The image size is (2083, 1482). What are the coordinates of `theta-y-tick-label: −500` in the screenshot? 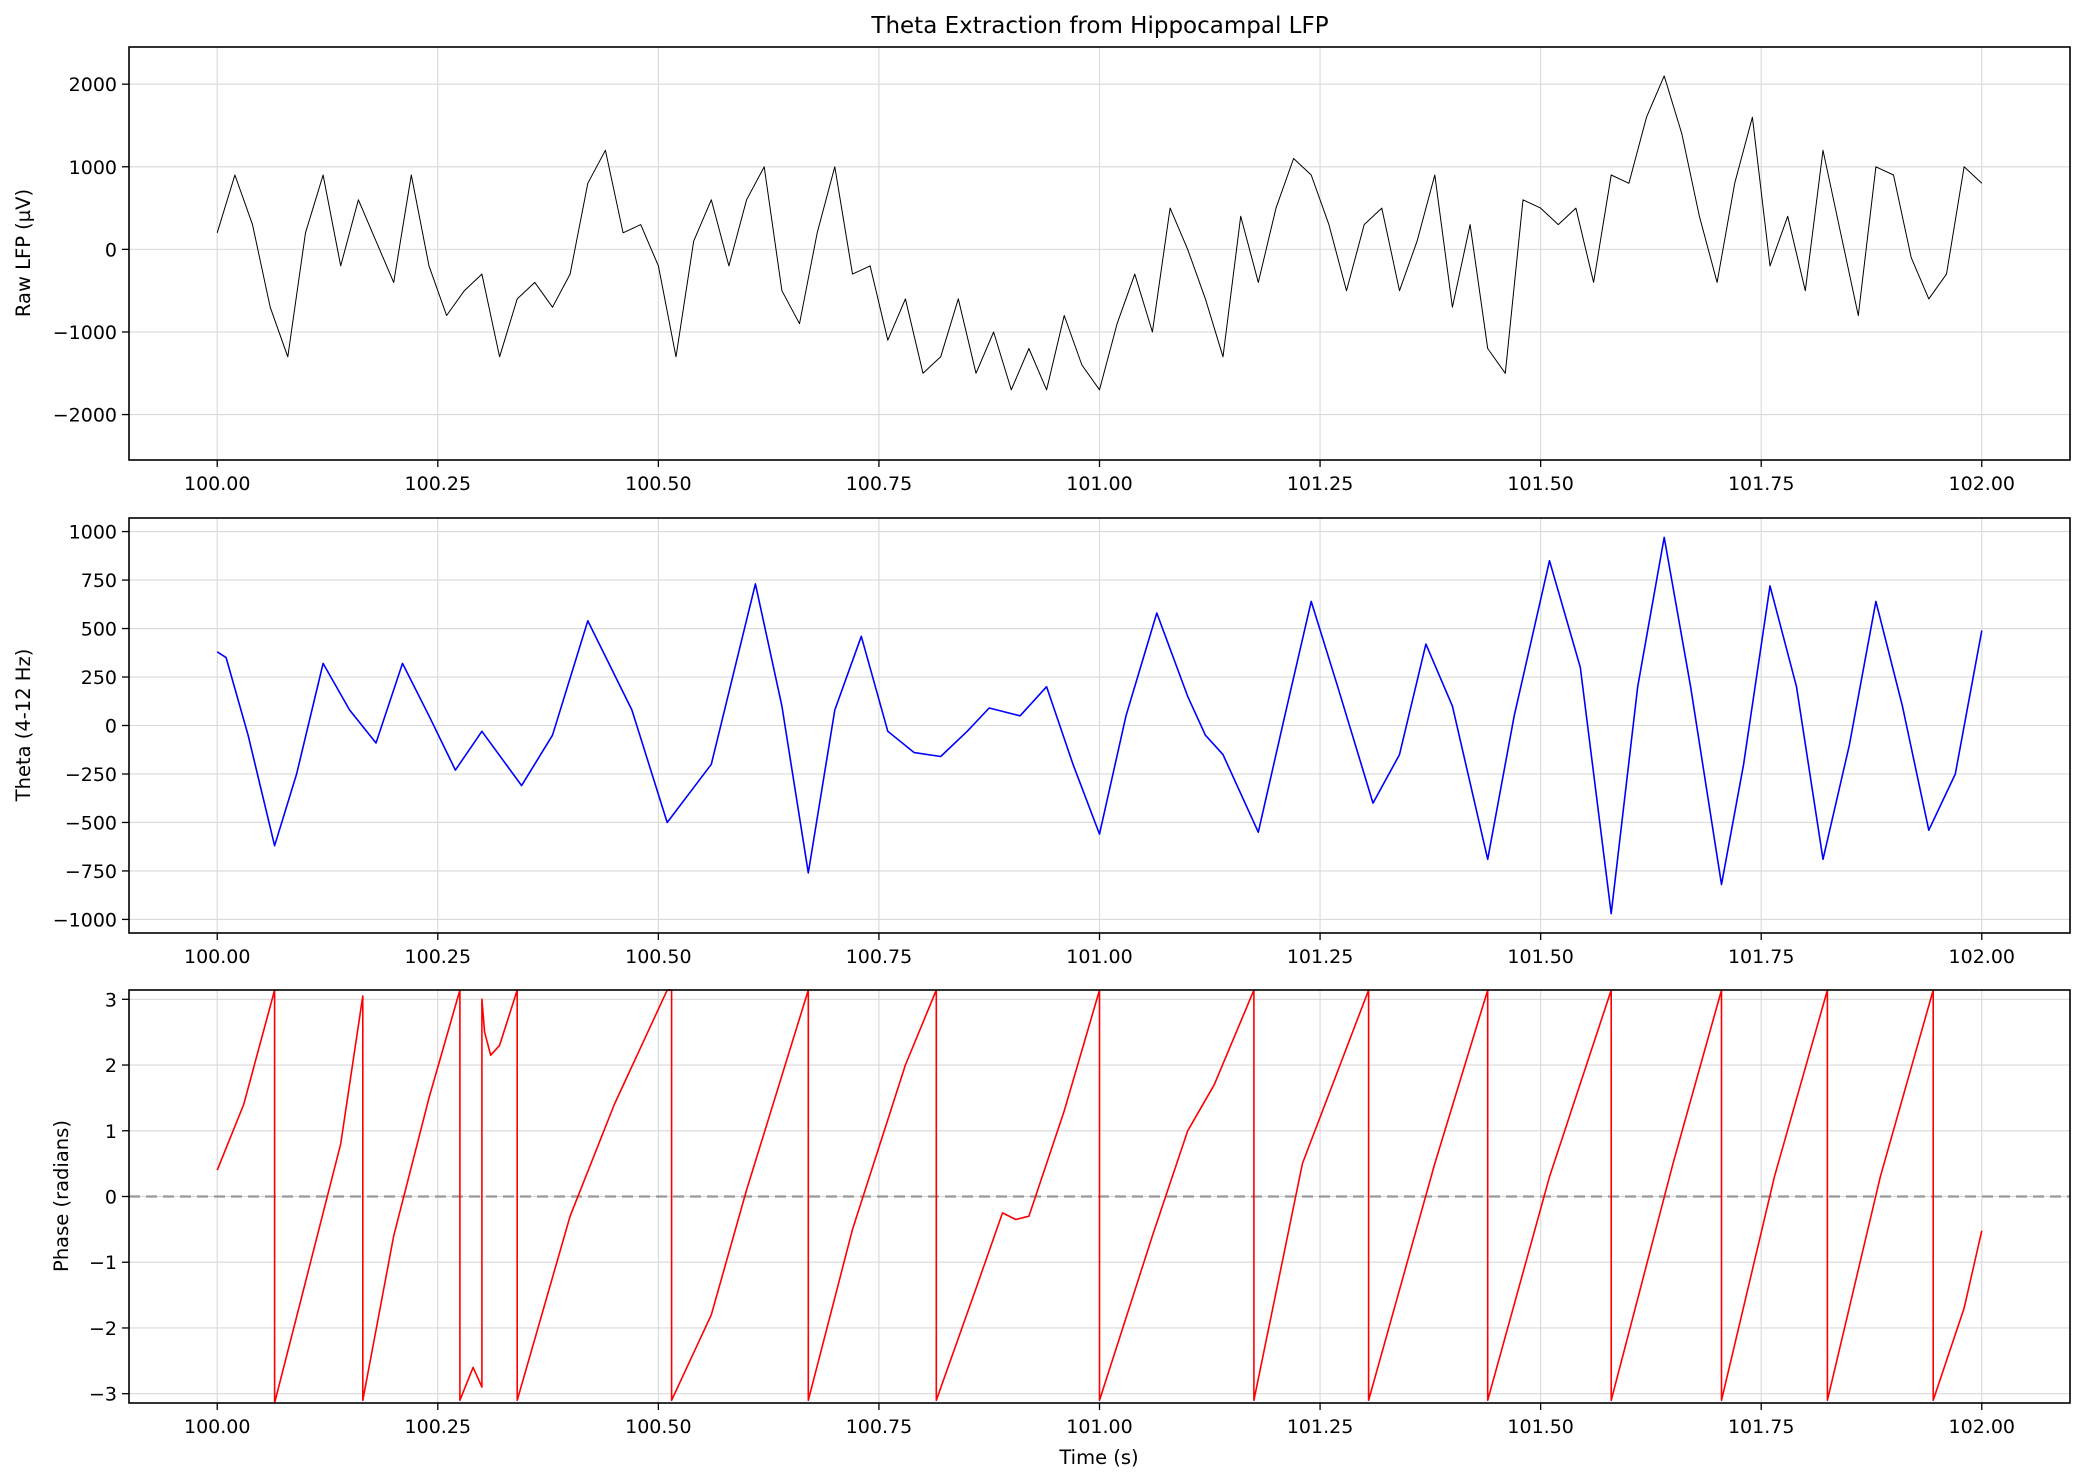 It's located at (91, 823).